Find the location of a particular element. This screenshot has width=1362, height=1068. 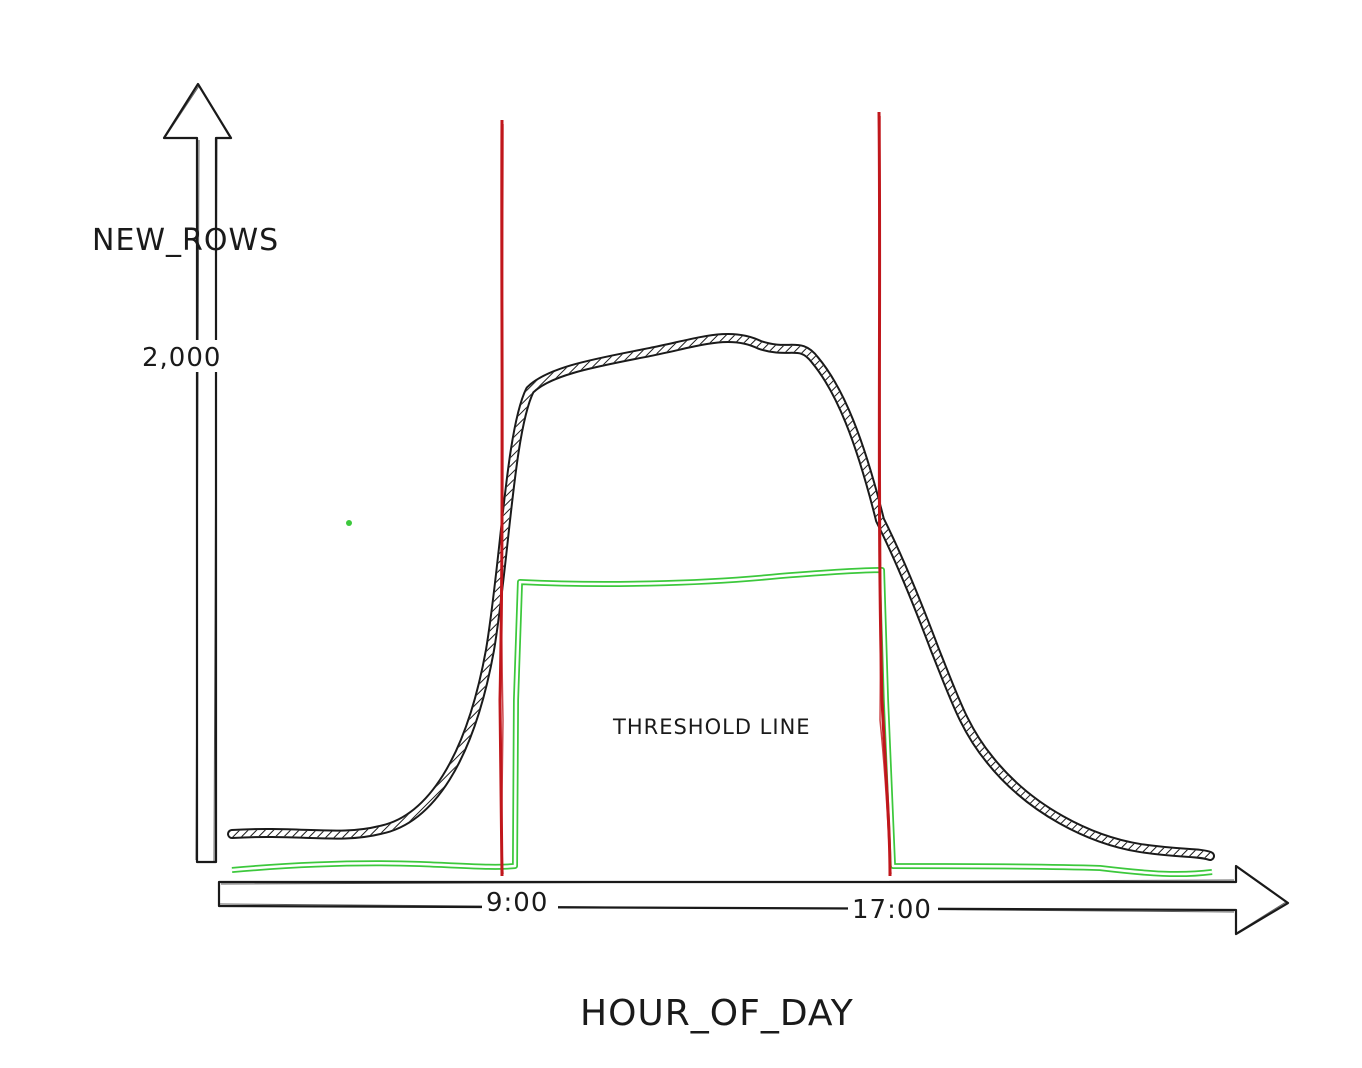

green-dot is located at coordinates (349, 523).